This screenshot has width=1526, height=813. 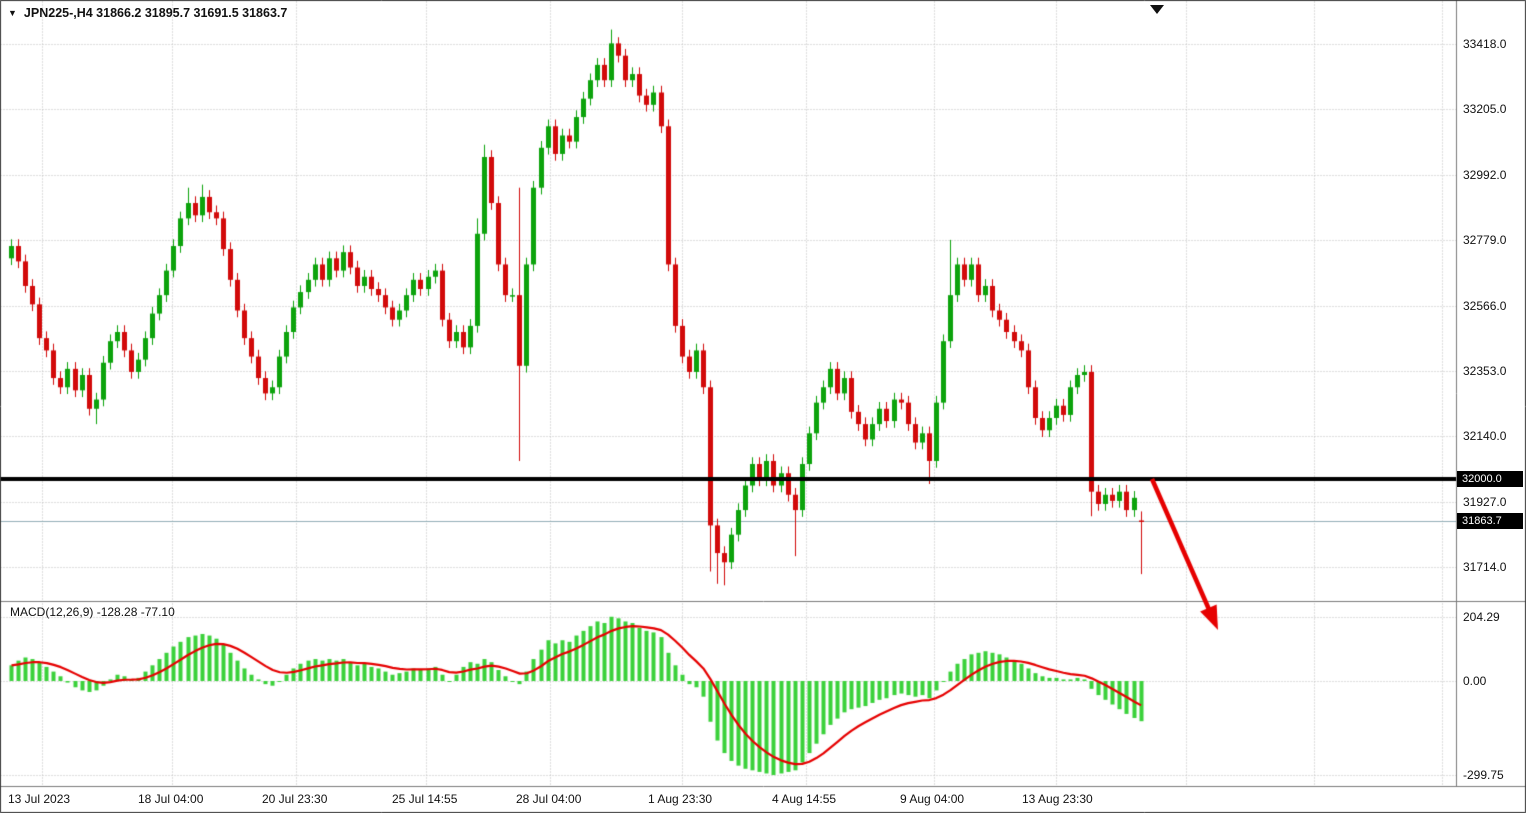 I want to click on price-tick-label: 32566.0, so click(x=1485, y=306).